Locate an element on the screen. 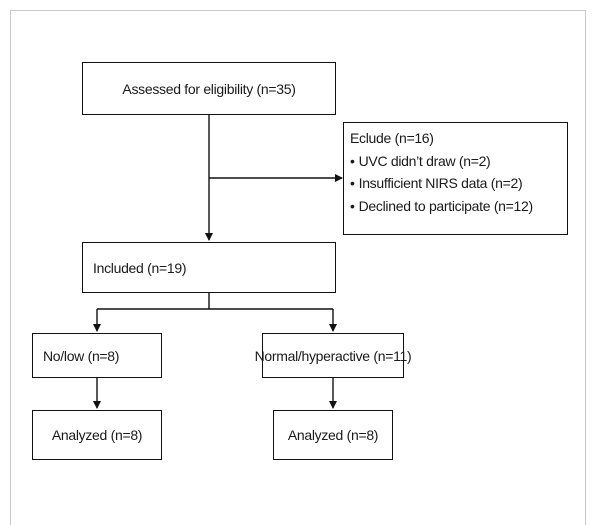 This screenshot has height=525, width=599. group-no-low-box: No/low (n=8) is located at coordinates (97, 355).